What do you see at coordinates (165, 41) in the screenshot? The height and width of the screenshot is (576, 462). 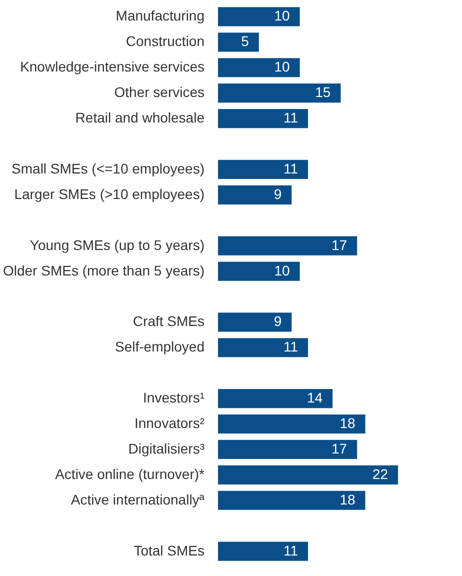 I see `y-tick-label: Construction` at bounding box center [165, 41].